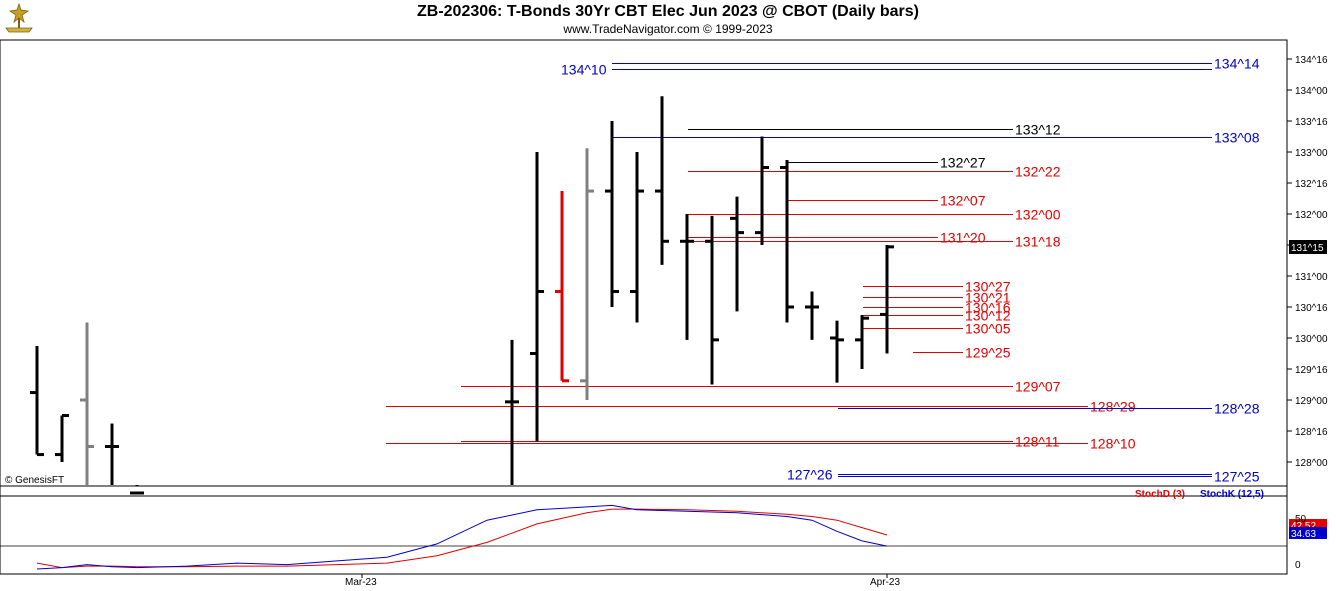 This screenshot has width=1336, height=591. I want to click on ytick-label-0: 134^16, so click(1311, 60).